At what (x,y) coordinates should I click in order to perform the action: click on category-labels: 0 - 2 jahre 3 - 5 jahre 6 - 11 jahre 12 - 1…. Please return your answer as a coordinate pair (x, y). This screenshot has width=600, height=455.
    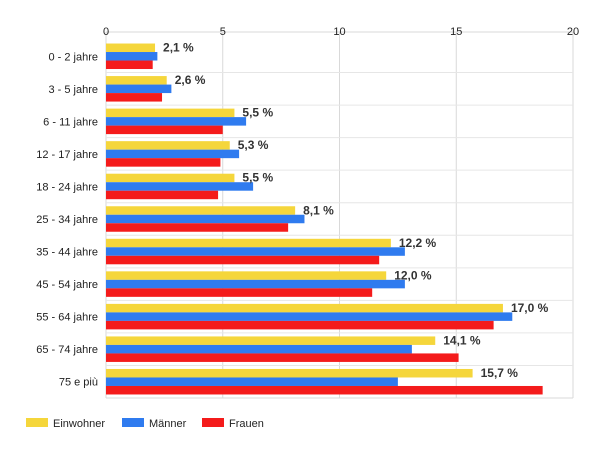
    Looking at the image, I should click on (67, 219).